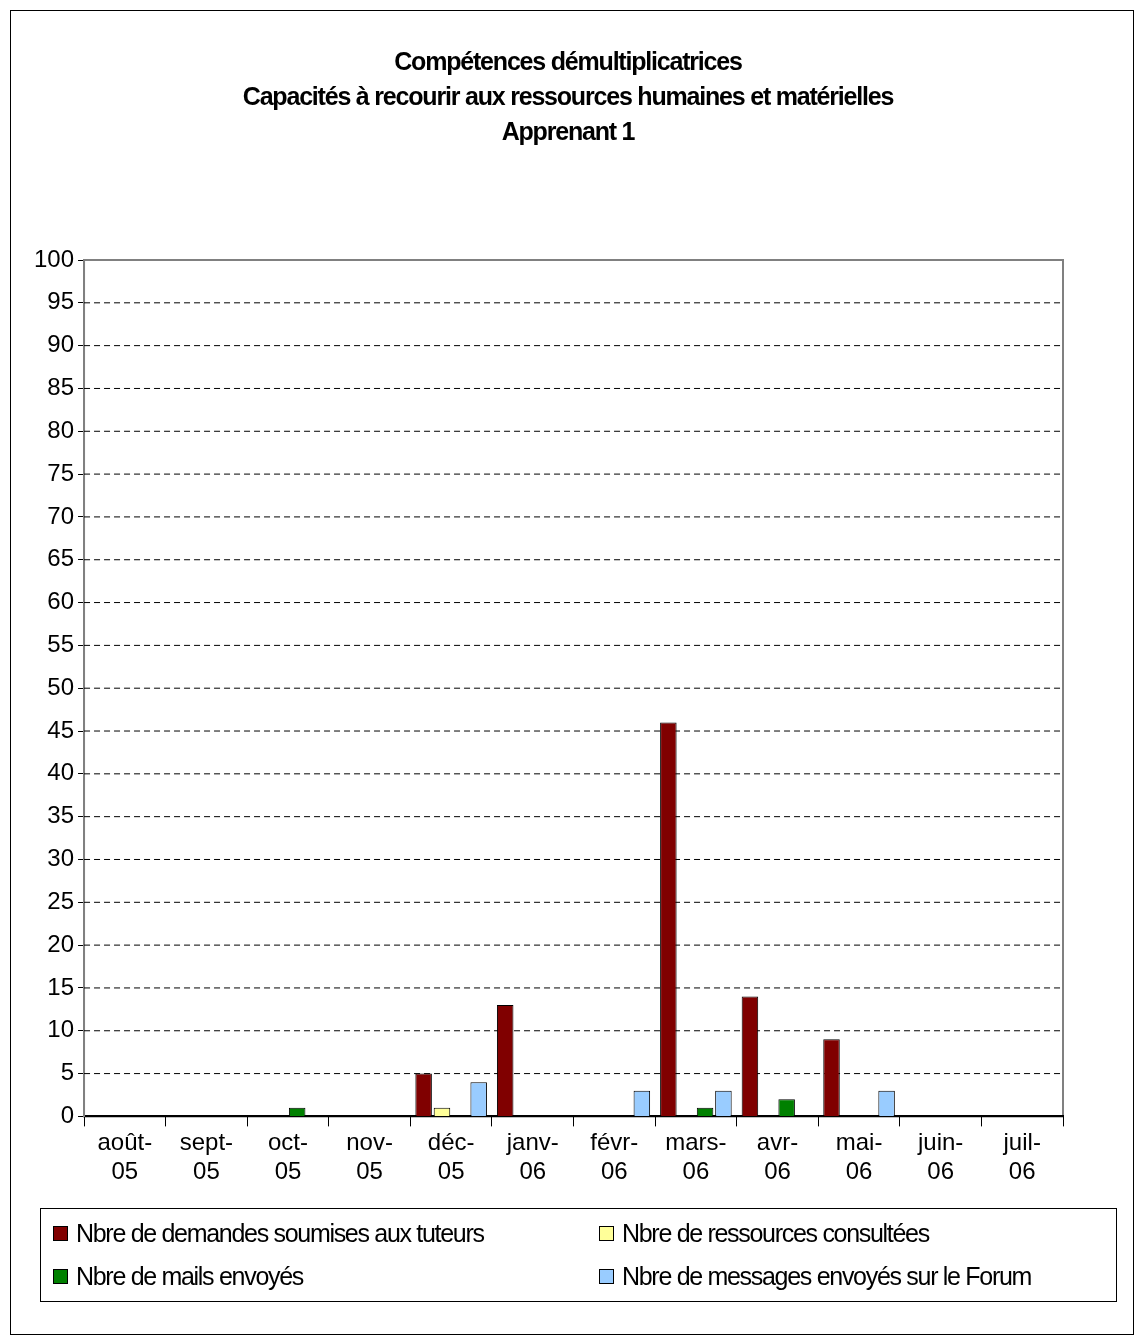 This screenshot has height=1337, width=1136. What do you see at coordinates (532, 1156) in the screenshot?
I see `x-tick-label: janv-06` at bounding box center [532, 1156].